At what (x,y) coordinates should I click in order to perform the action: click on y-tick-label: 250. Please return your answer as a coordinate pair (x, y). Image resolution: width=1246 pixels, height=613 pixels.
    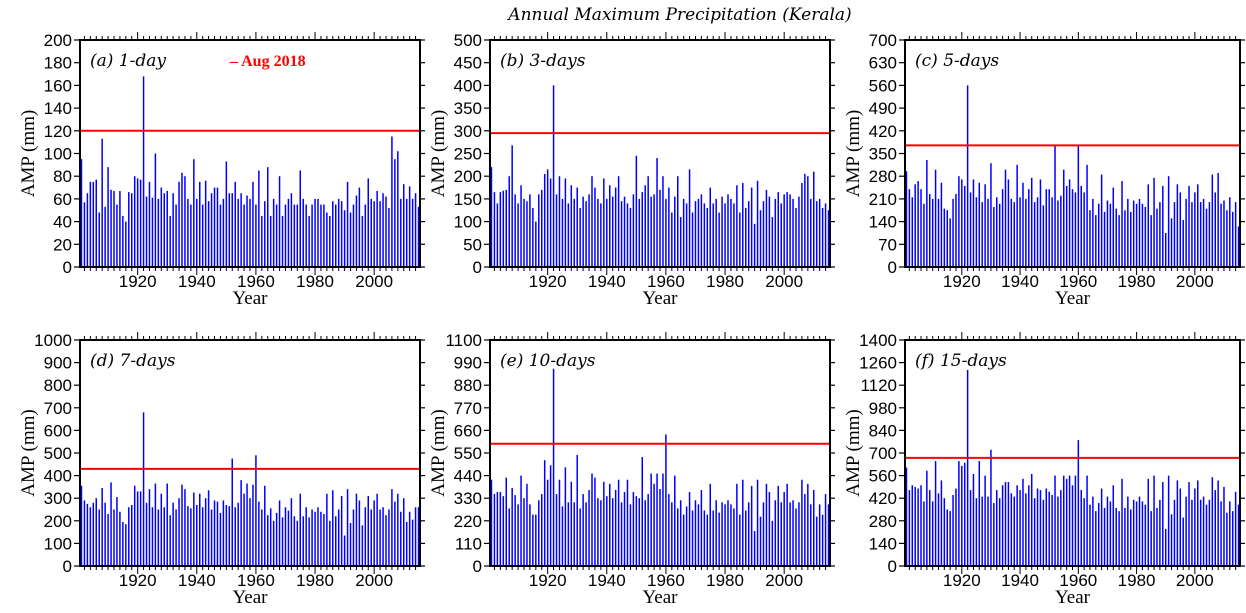
    Looking at the image, I should click on (468, 154).